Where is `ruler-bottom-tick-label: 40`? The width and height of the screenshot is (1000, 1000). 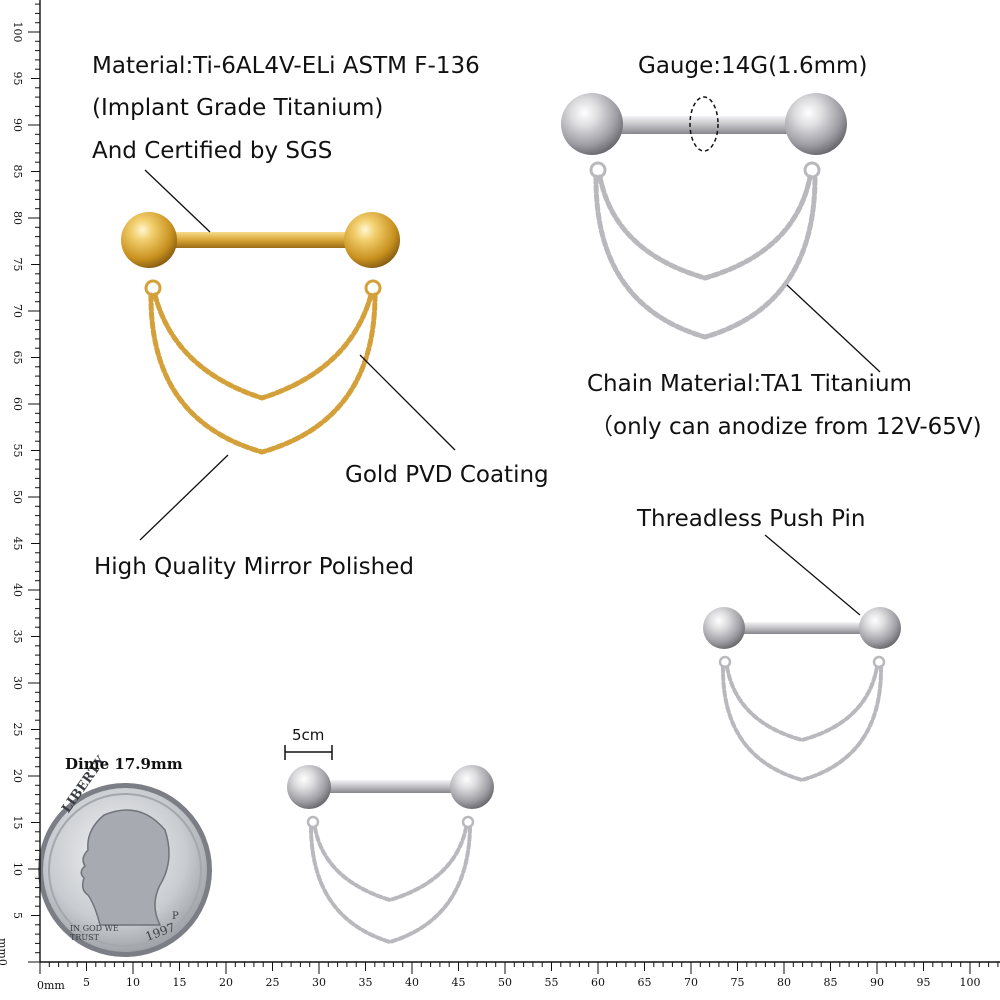 ruler-bottom-tick-label: 40 is located at coordinates (412, 982).